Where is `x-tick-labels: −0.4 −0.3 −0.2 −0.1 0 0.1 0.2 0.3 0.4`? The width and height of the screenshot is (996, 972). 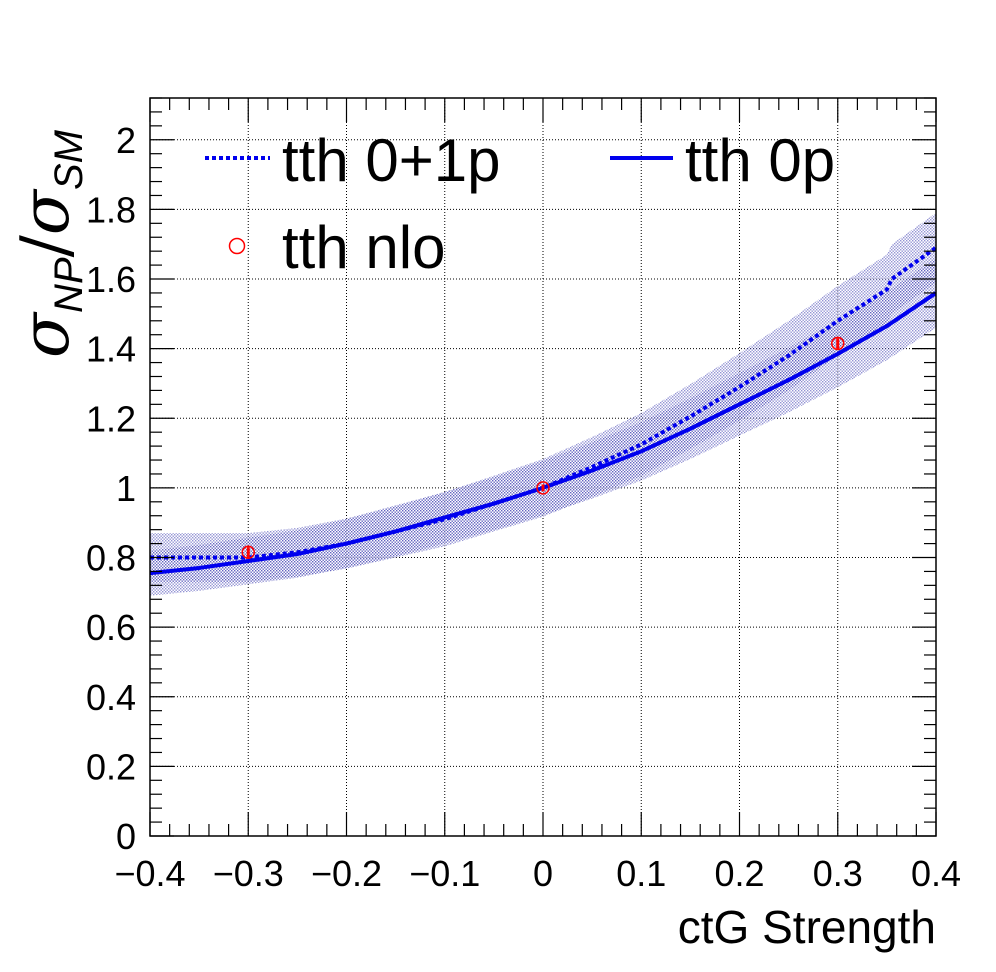 x-tick-labels: −0.4 −0.3 −0.2 −0.1 0 0.1 0.2 0.3 0.4 is located at coordinates (537, 873).